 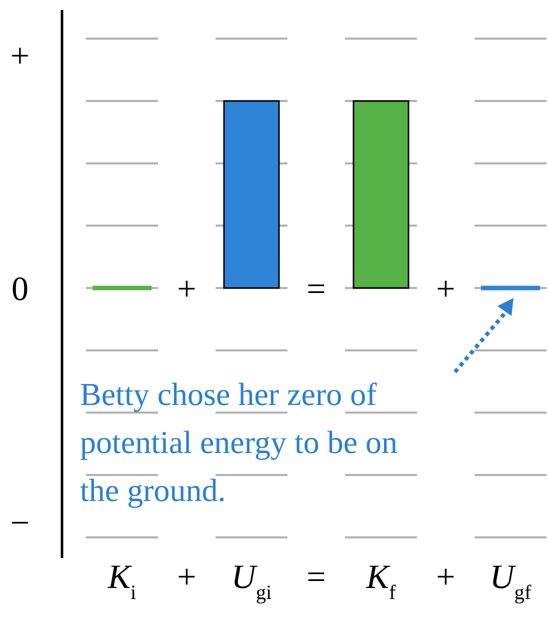 I want to click on text: Betty chose her zero of potential energy to be on the ground., so click(x=239, y=442).